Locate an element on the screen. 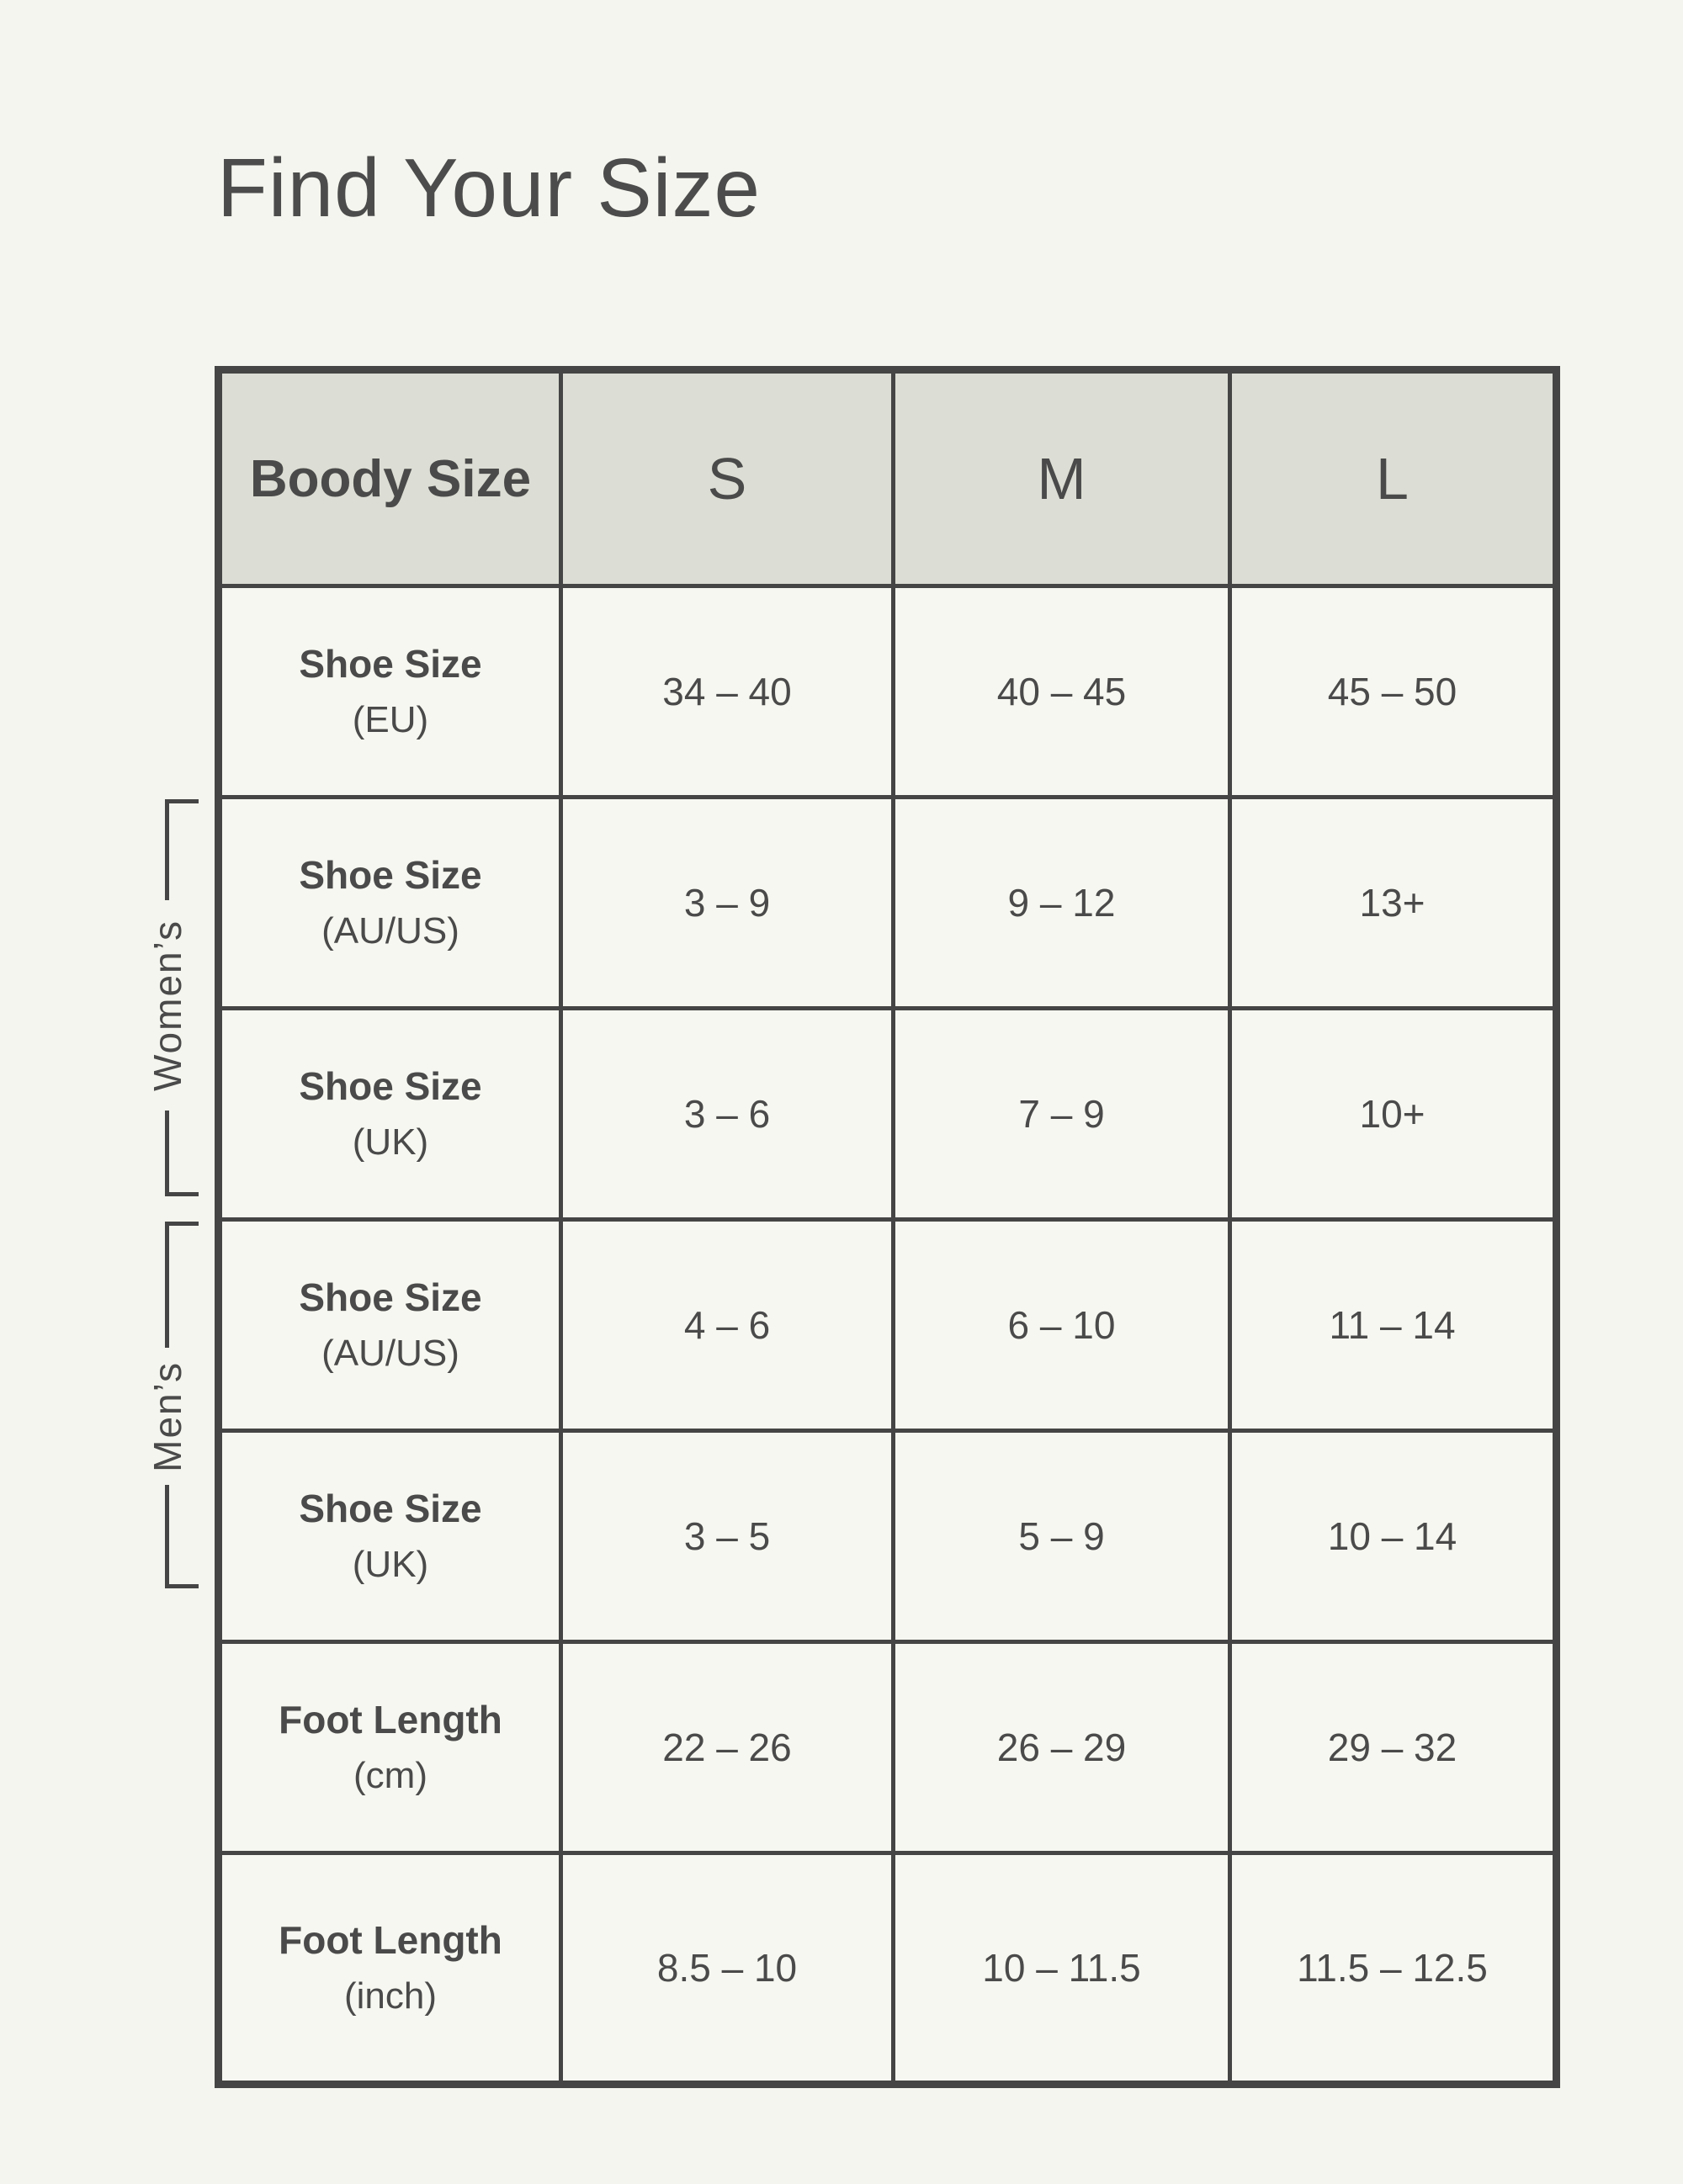 The height and width of the screenshot is (2184, 1683). value-text: 22 – 26 is located at coordinates (727, 1747).